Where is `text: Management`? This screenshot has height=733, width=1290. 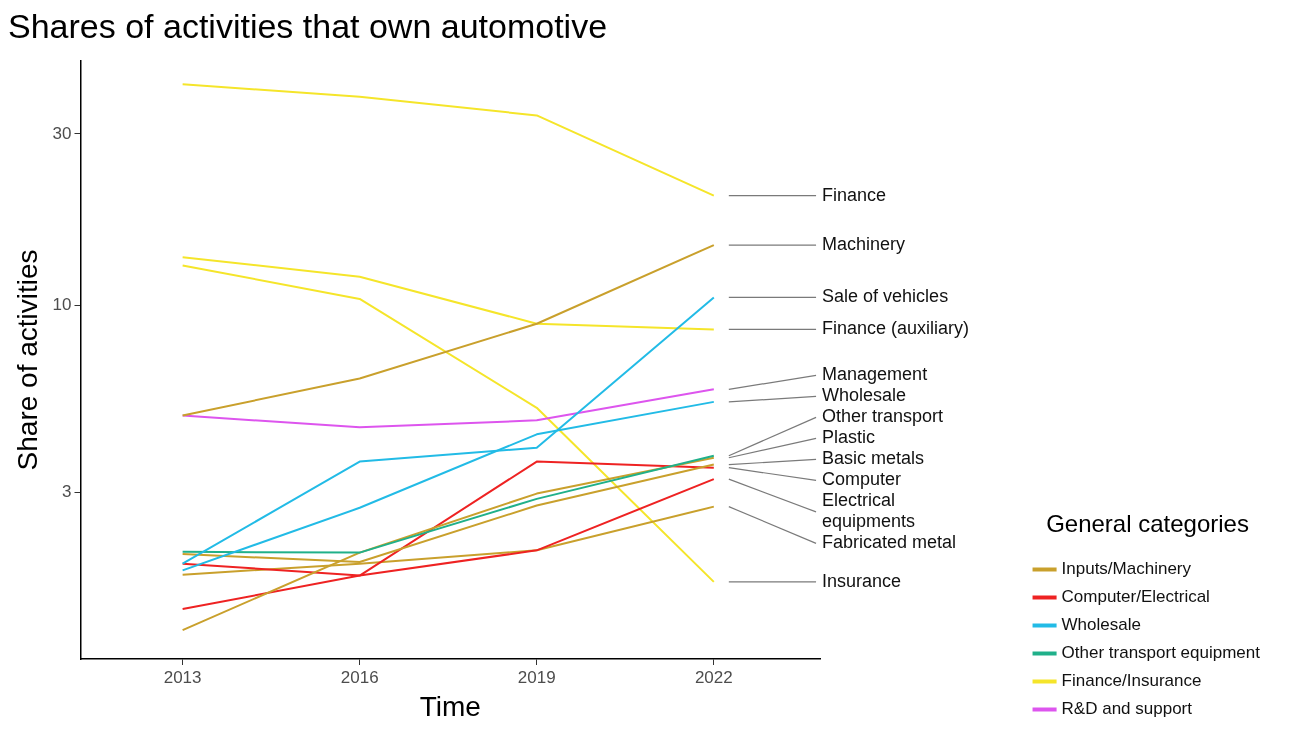 text: Management is located at coordinates (875, 374).